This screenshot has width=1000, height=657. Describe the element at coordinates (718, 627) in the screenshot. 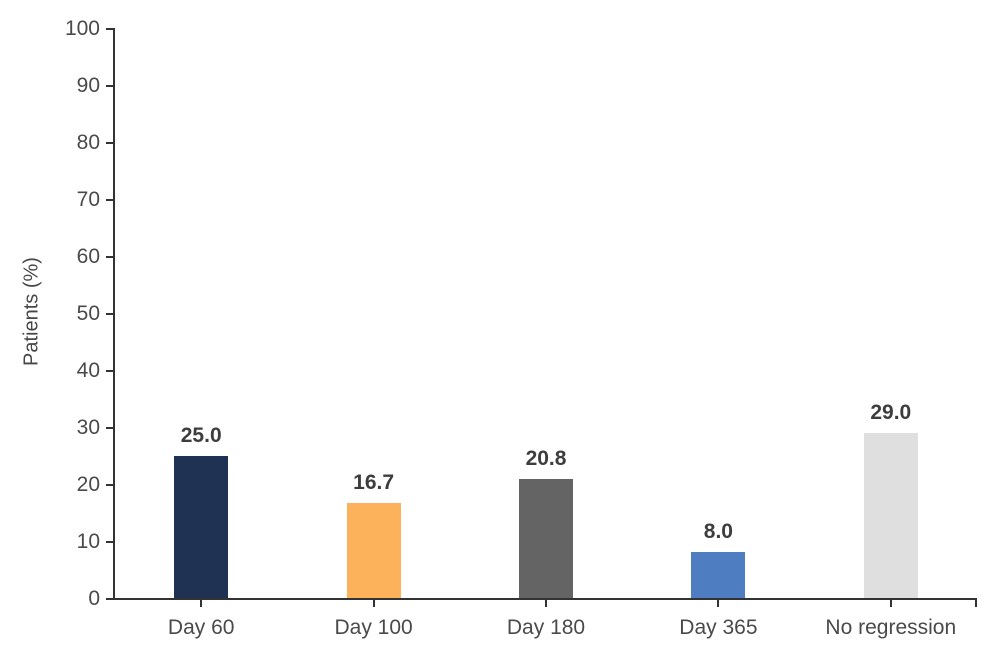

I see `x-category-label: Day 365` at that location.